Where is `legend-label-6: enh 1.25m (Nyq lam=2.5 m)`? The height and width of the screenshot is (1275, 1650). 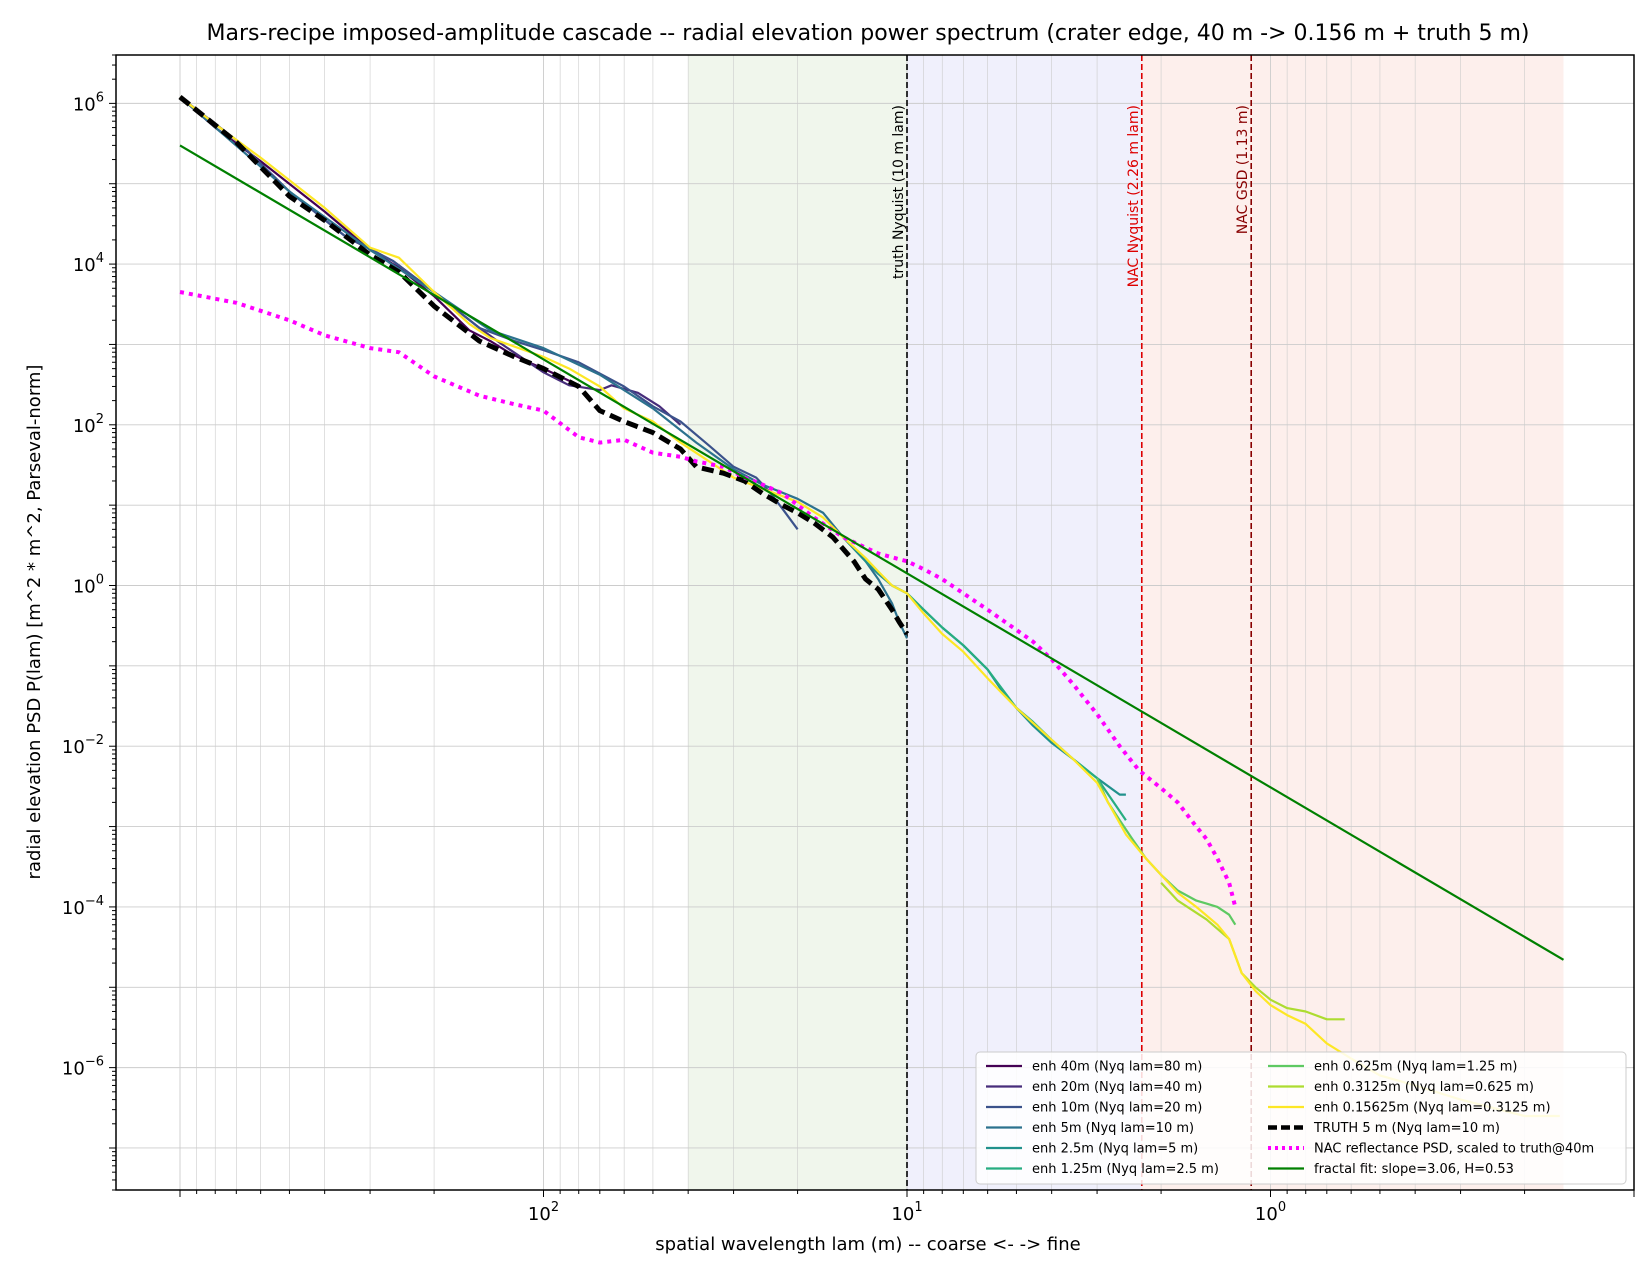 legend-label-6: enh 1.25m (Nyq lam=2.5 m) is located at coordinates (1125, 1169).